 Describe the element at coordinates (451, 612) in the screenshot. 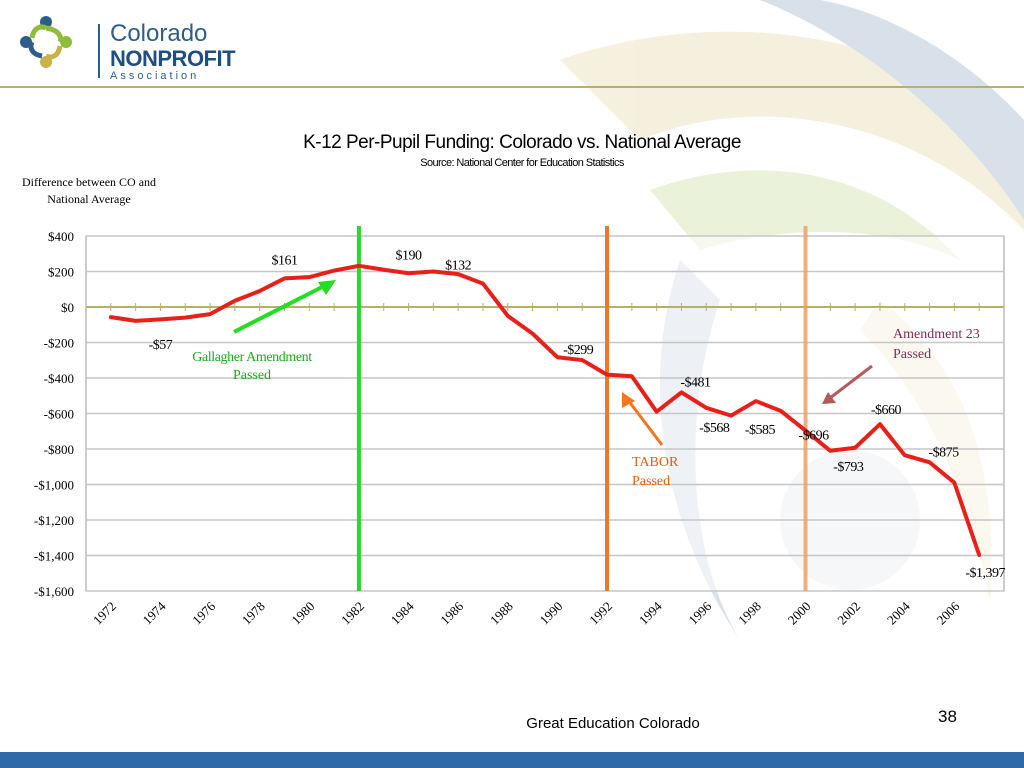

I see `x-tick-label: 1986` at that location.